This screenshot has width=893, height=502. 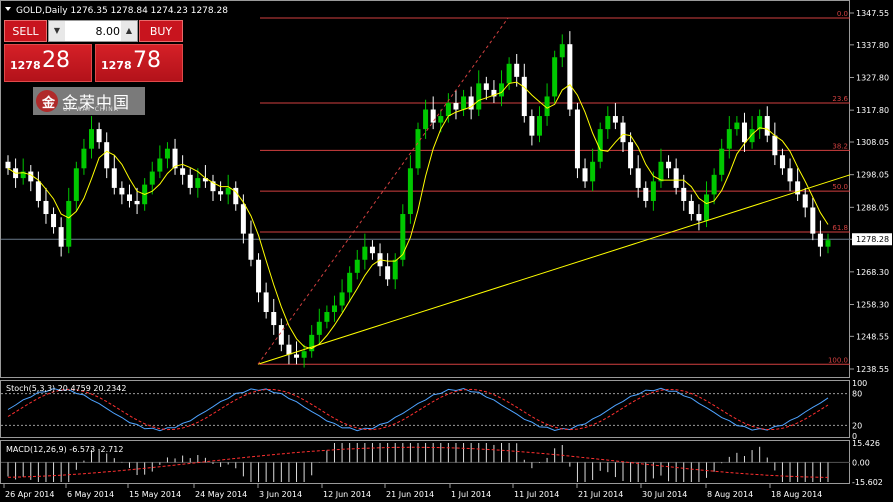 I want to click on ask-price-pips: 78, so click(x=147, y=60).